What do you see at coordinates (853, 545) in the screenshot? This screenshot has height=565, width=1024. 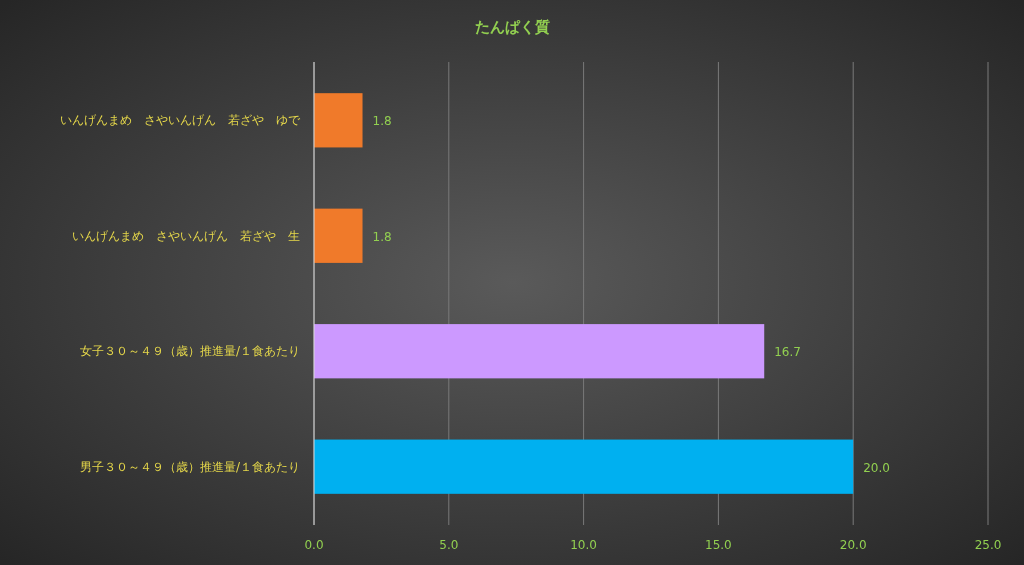 I see `x-tick-label: 20.0` at bounding box center [853, 545].